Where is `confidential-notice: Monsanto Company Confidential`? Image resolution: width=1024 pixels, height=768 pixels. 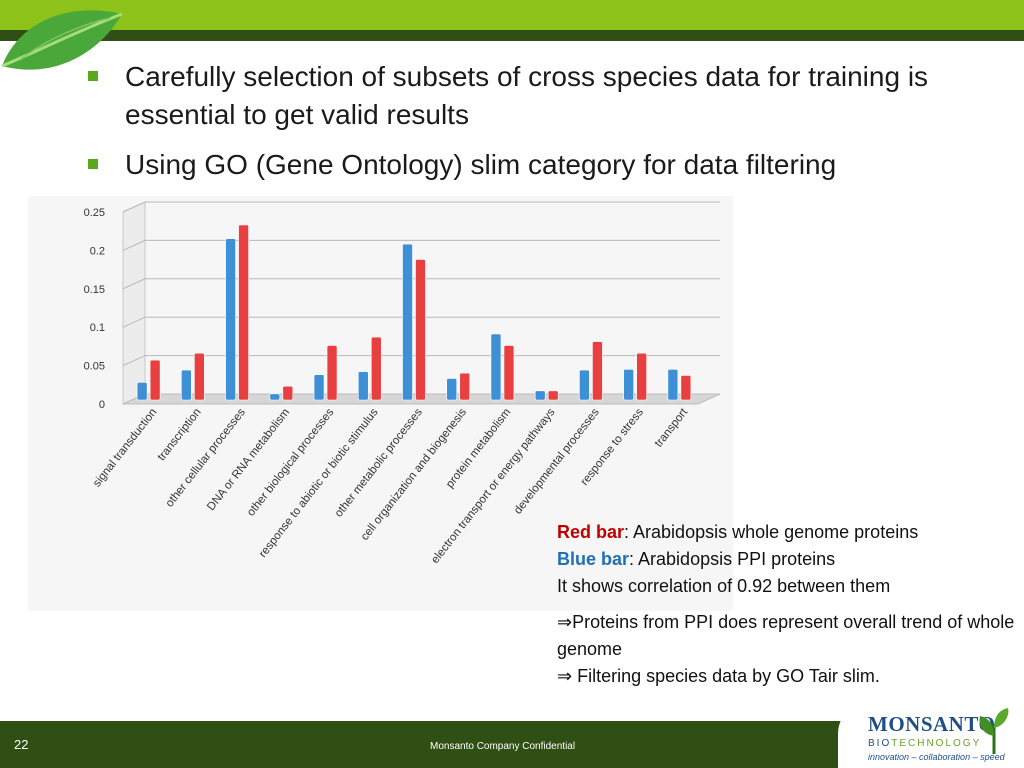
confidential-notice: Monsanto Company Confidential is located at coordinates (503, 746).